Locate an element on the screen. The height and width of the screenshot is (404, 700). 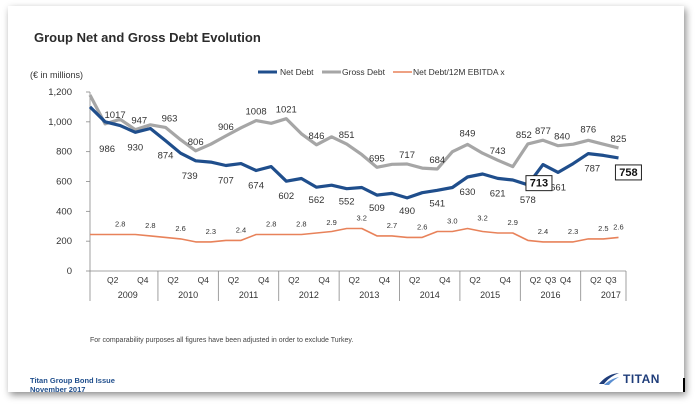
gross-debt-data-label: 806 is located at coordinates (196, 142).